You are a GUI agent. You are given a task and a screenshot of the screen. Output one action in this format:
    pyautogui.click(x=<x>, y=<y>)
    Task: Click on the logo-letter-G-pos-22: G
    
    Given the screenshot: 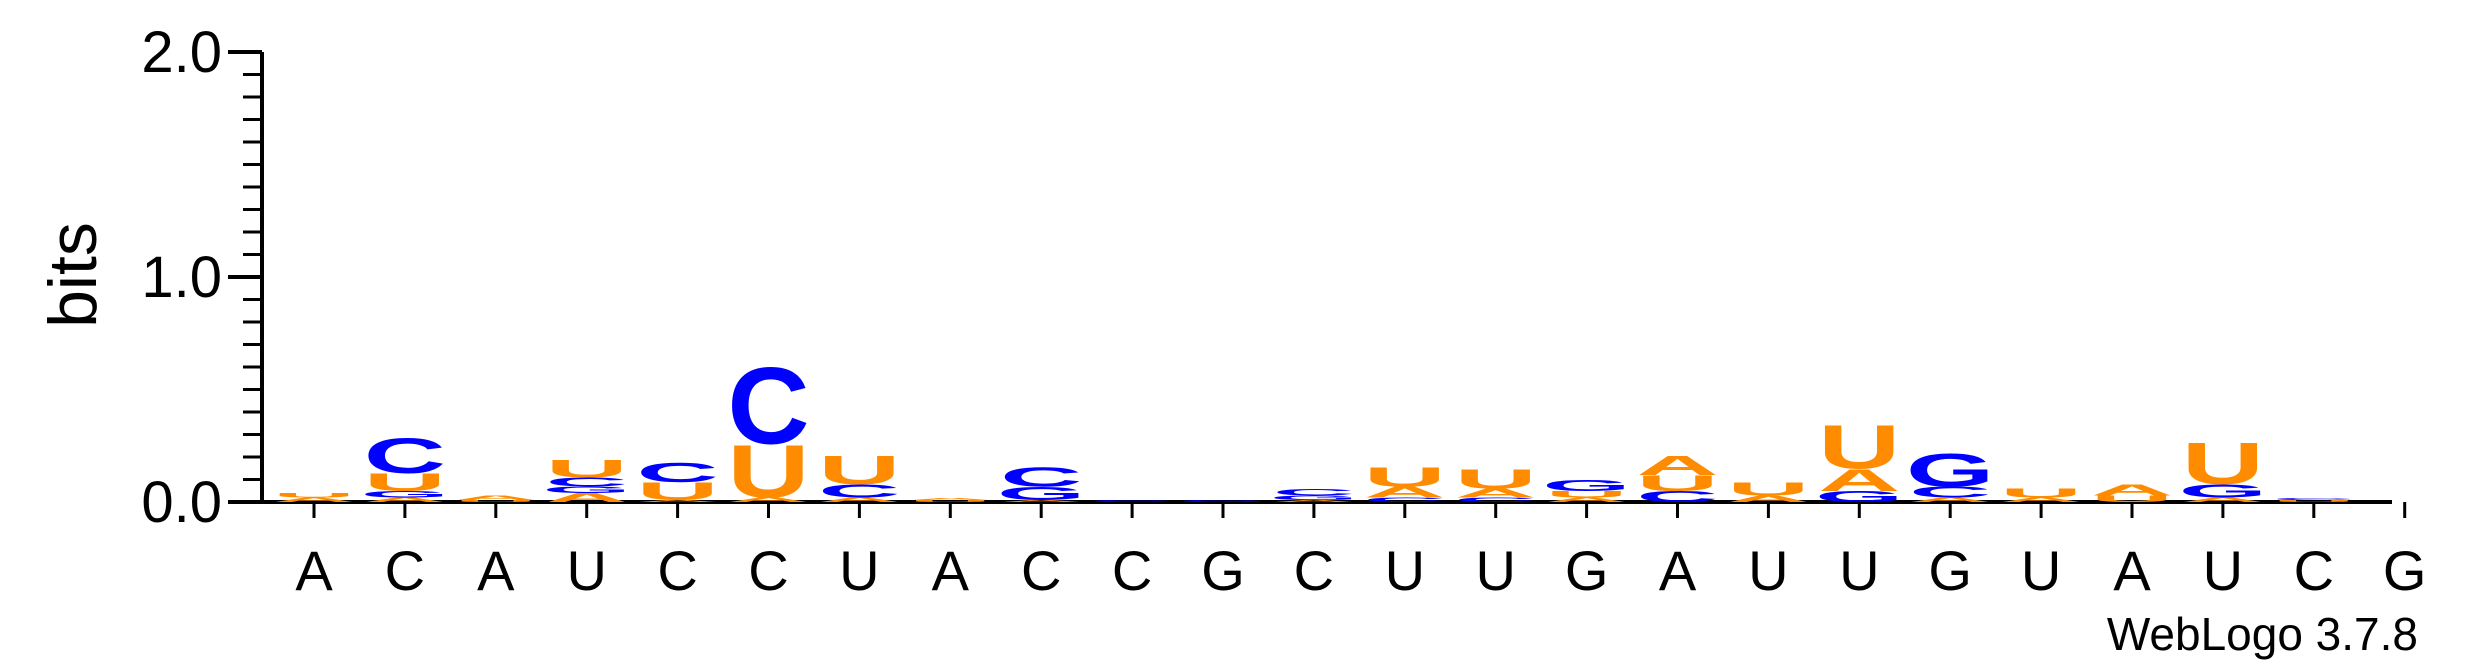 What is the action you would take?
    pyautogui.click(x=2223, y=491)
    